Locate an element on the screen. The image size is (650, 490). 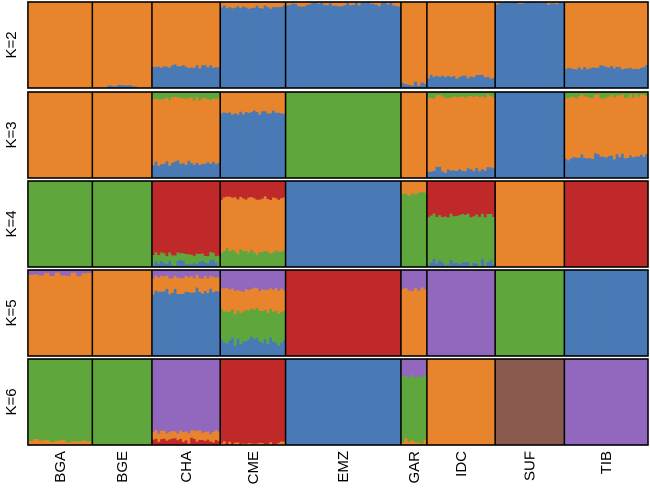
bar-segment-cha-purple is located at coordinates (173, 274).